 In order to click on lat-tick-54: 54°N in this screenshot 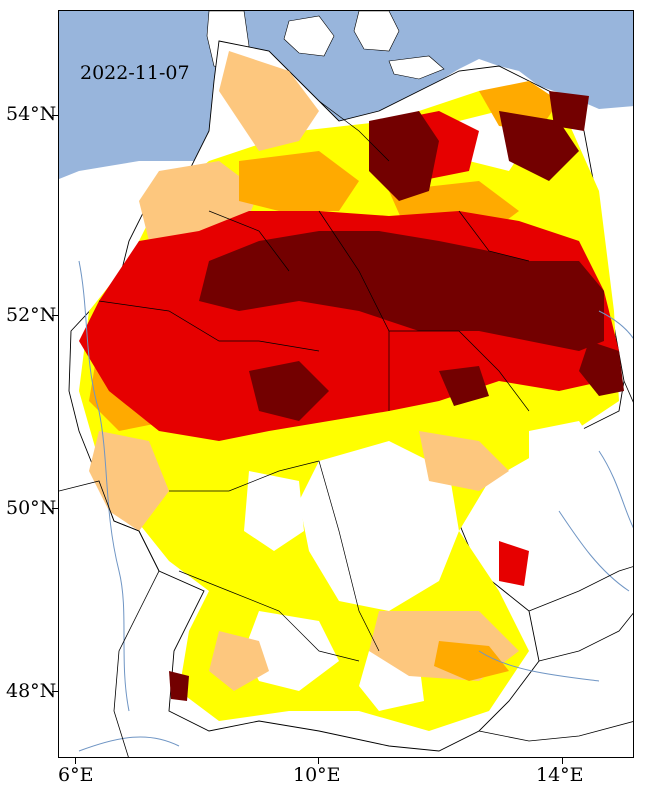, I will do `click(31, 114)`.